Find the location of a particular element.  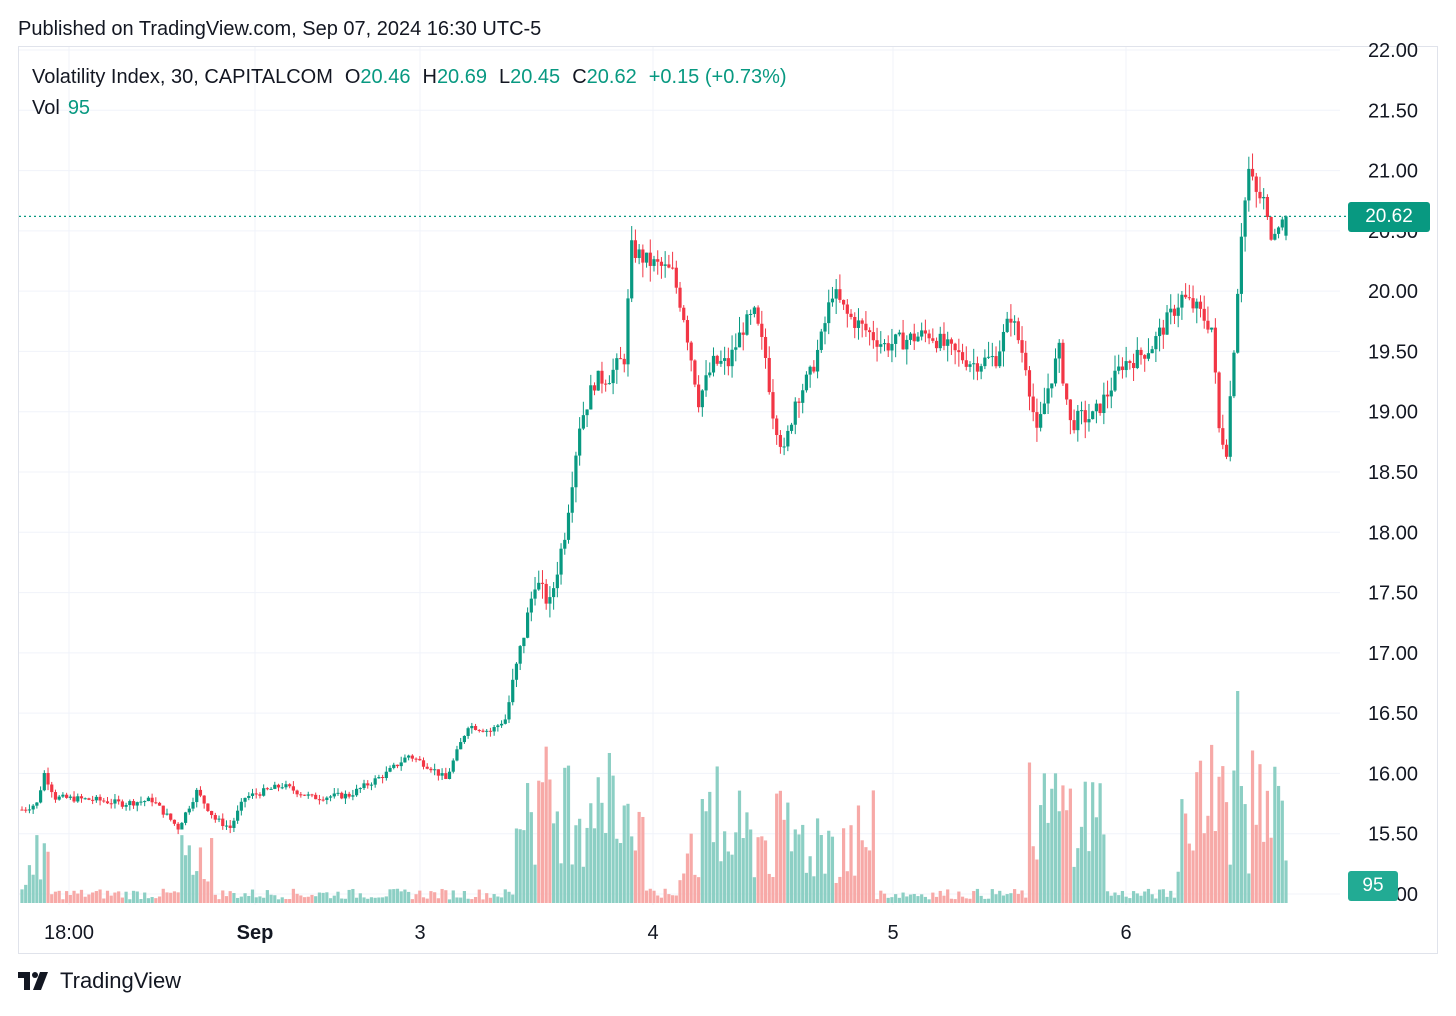

tradingview-brand: TradingView is located at coordinates (99, 981).